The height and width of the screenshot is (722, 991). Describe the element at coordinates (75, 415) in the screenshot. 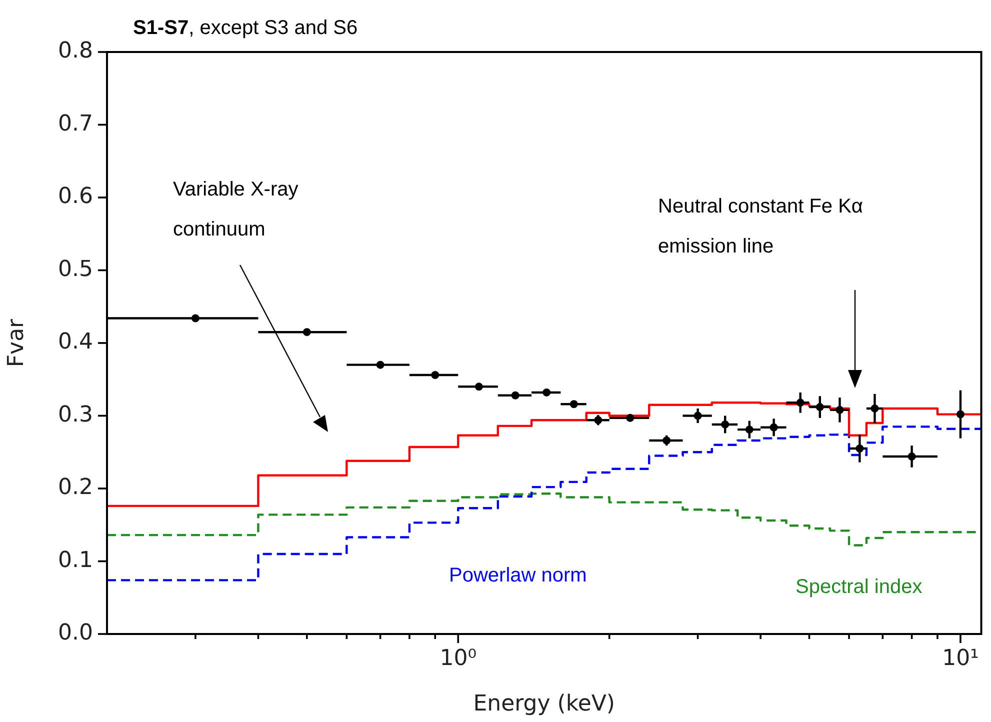

I see `y-tick-label: 0.3` at that location.